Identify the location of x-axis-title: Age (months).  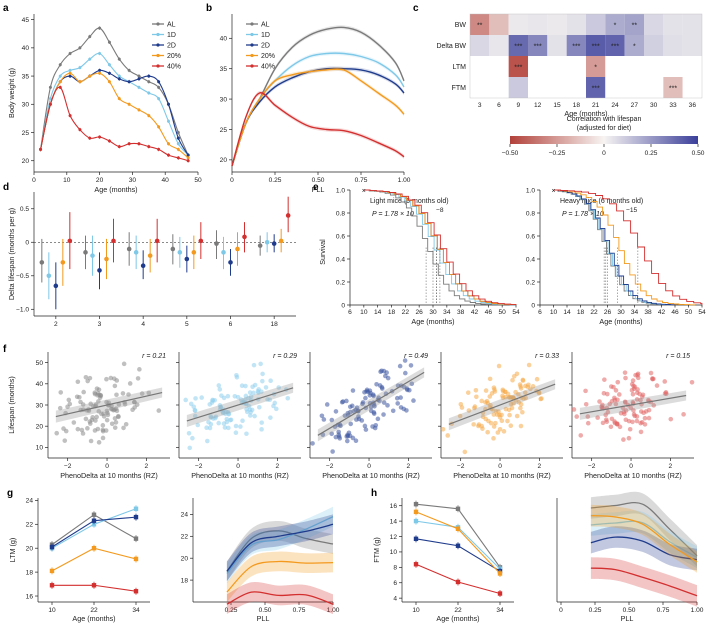
(457, 618).